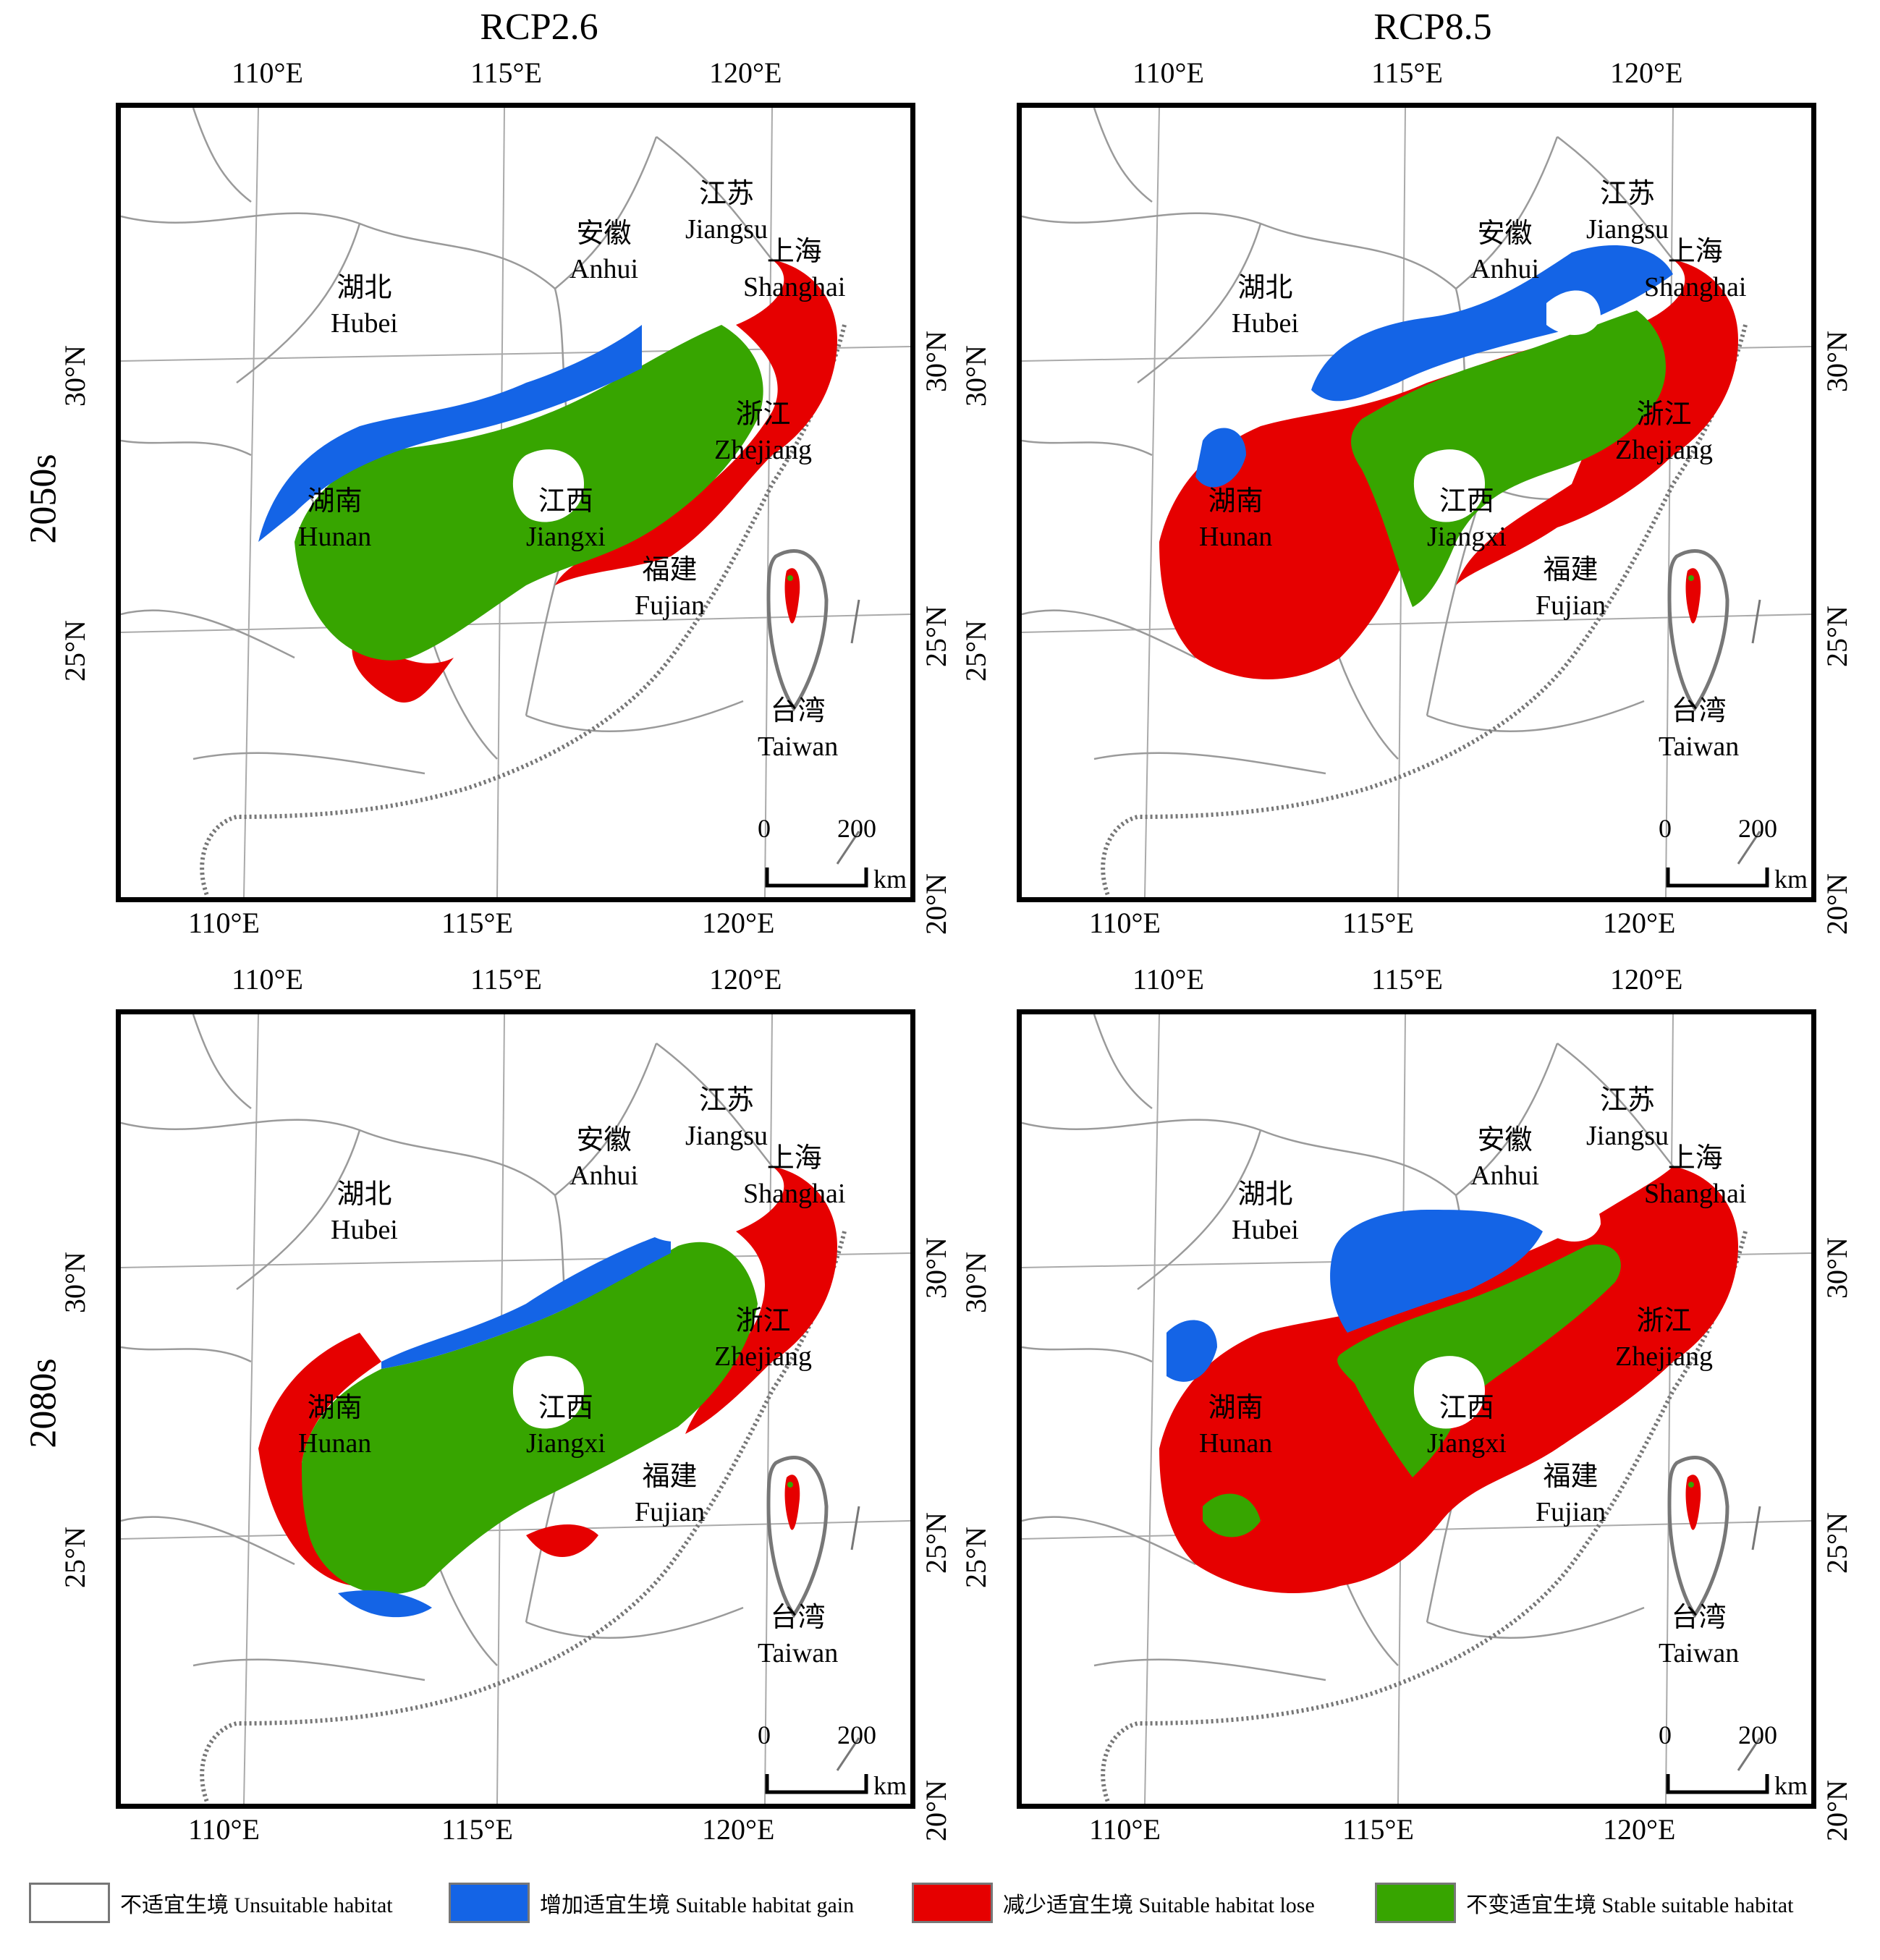  What do you see at coordinates (1407, 72) in the screenshot?
I see `longitude-tick-top: 115°E` at bounding box center [1407, 72].